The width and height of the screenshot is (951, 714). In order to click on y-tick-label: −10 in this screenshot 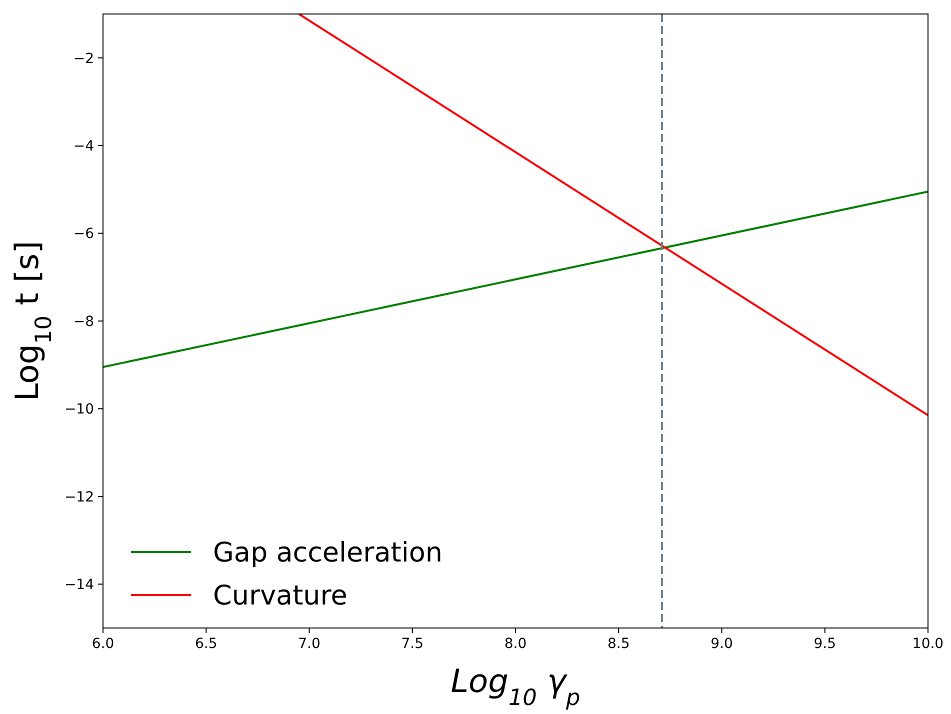, I will do `click(79, 410)`.